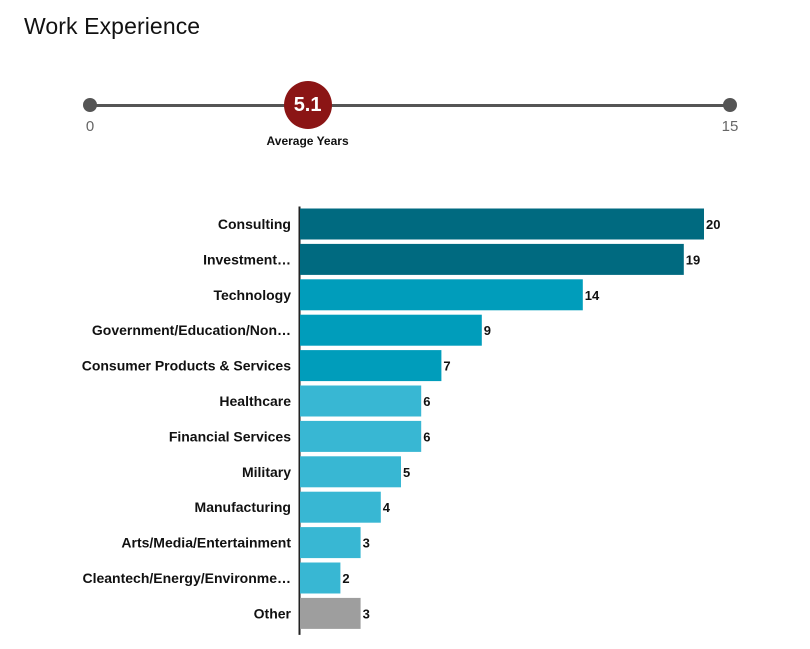 The image size is (810, 649). What do you see at coordinates (410, 105) in the screenshot?
I see `slider-track` at bounding box center [410, 105].